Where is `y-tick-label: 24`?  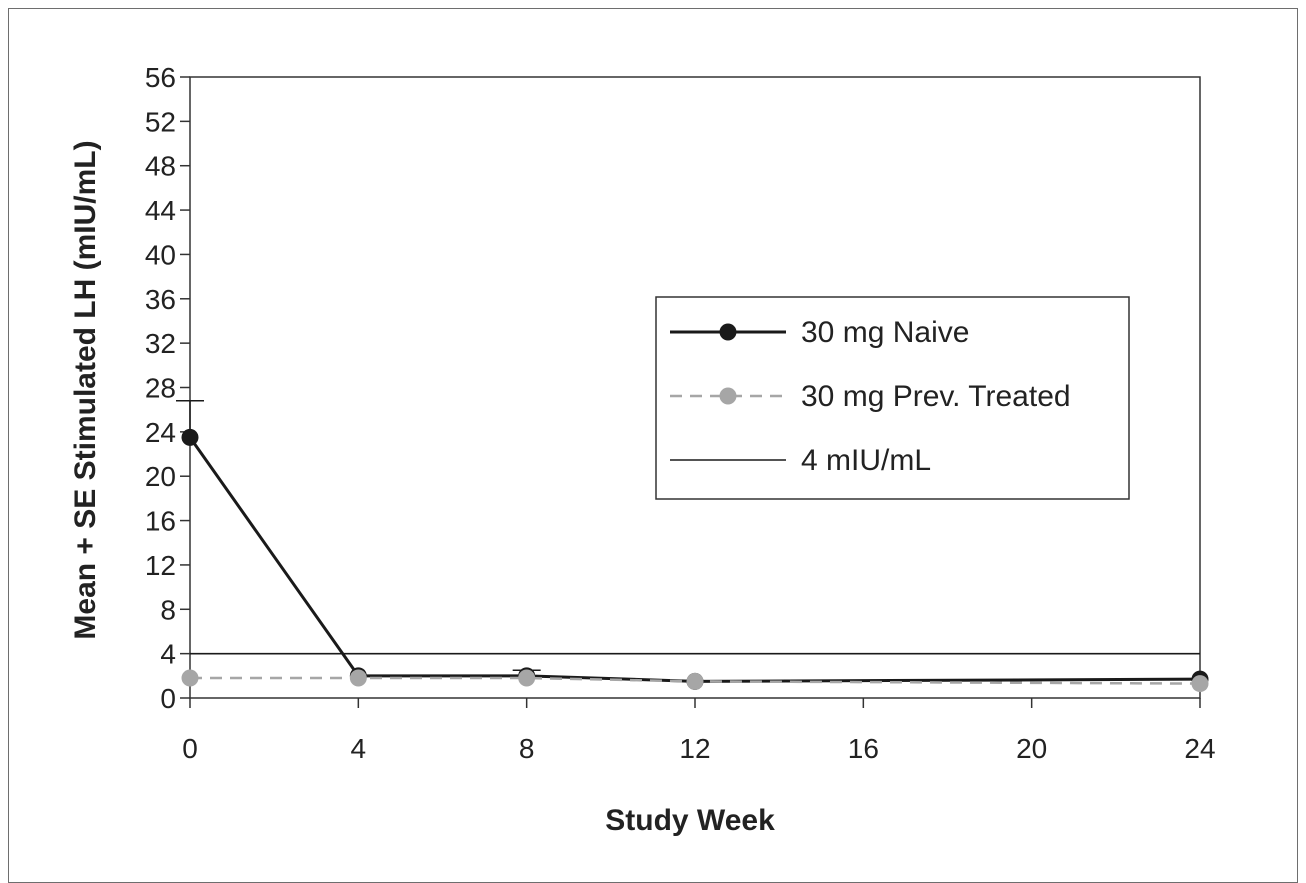 y-tick-label: 24 is located at coordinates (160, 432).